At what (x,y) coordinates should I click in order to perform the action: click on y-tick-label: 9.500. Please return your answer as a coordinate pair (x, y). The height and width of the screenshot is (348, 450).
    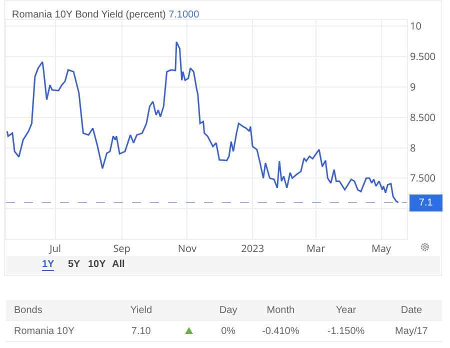
    Looking at the image, I should click on (423, 56).